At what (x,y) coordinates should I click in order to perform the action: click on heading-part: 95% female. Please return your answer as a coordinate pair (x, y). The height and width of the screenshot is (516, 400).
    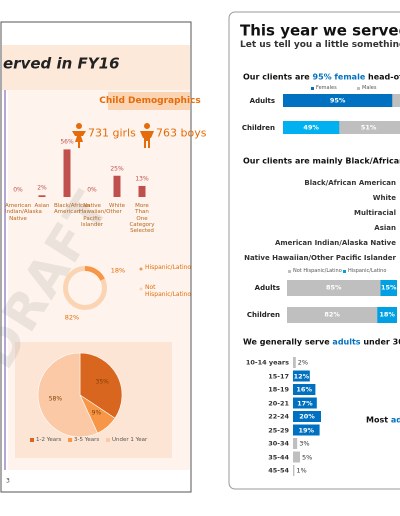
    Looking at the image, I should click on (339, 77).